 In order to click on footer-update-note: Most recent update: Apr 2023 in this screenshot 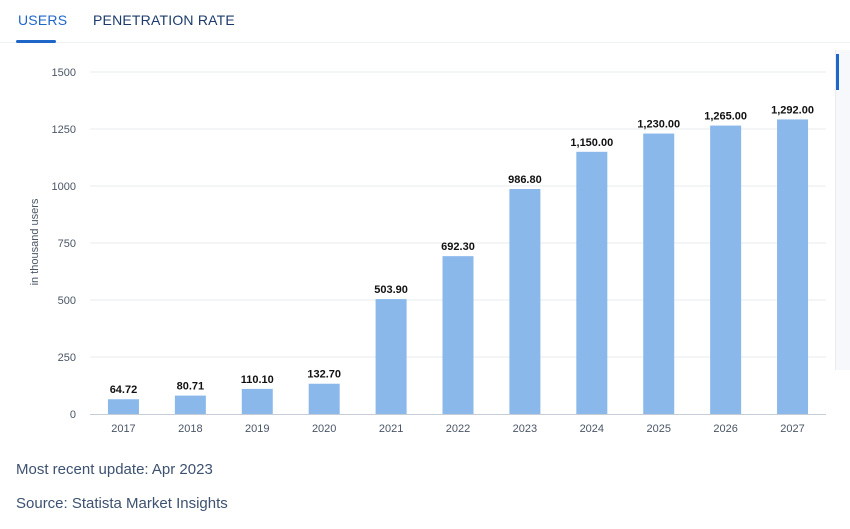, I will do `click(114, 469)`.